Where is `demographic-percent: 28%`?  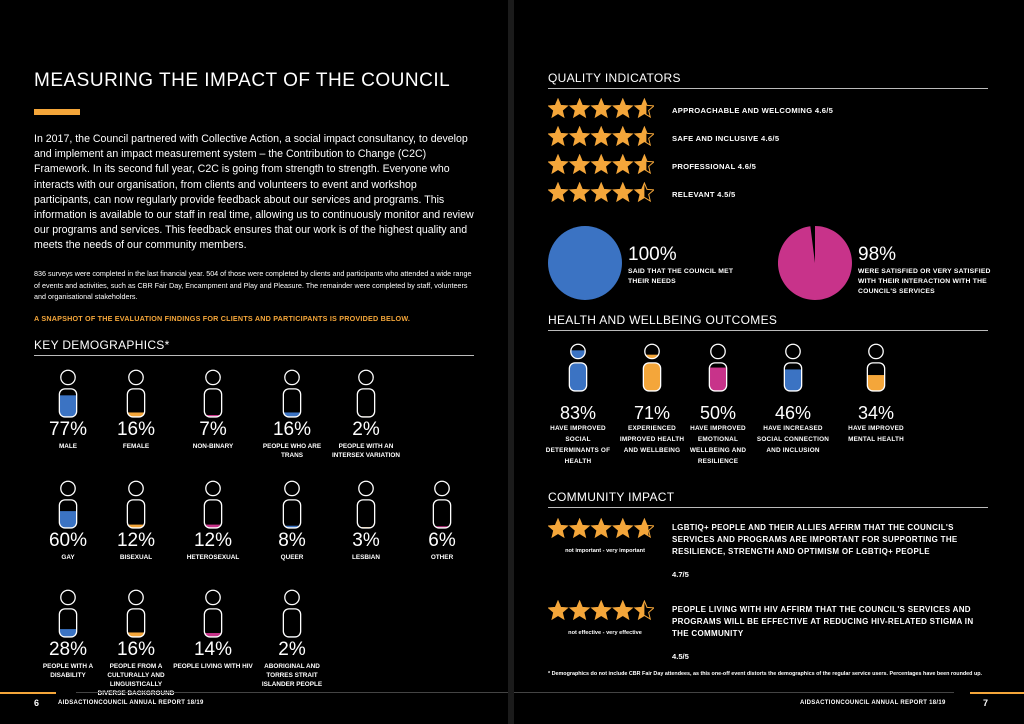 demographic-percent: 28% is located at coordinates (68, 649).